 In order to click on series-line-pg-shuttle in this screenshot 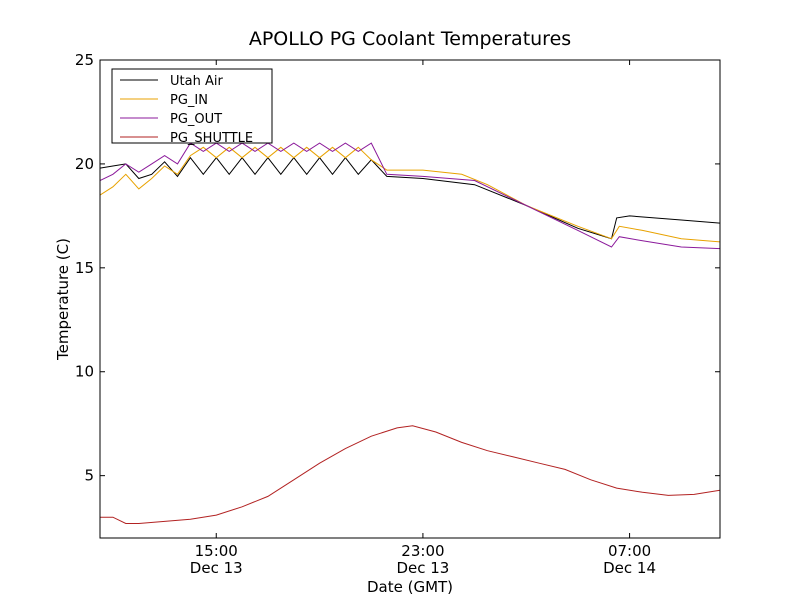, I will do `click(410, 474)`.